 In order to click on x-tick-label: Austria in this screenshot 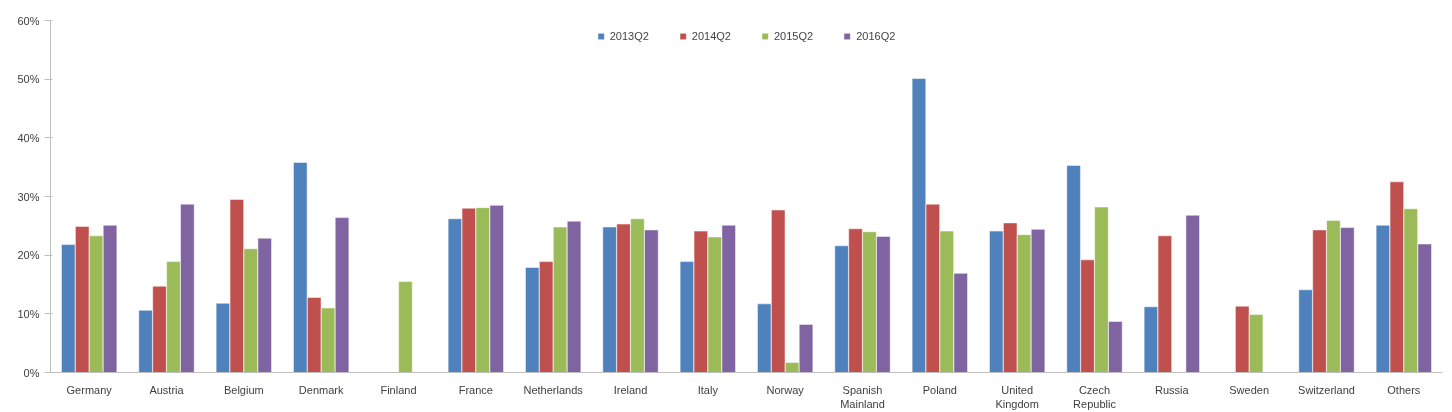, I will do `click(167, 389)`.